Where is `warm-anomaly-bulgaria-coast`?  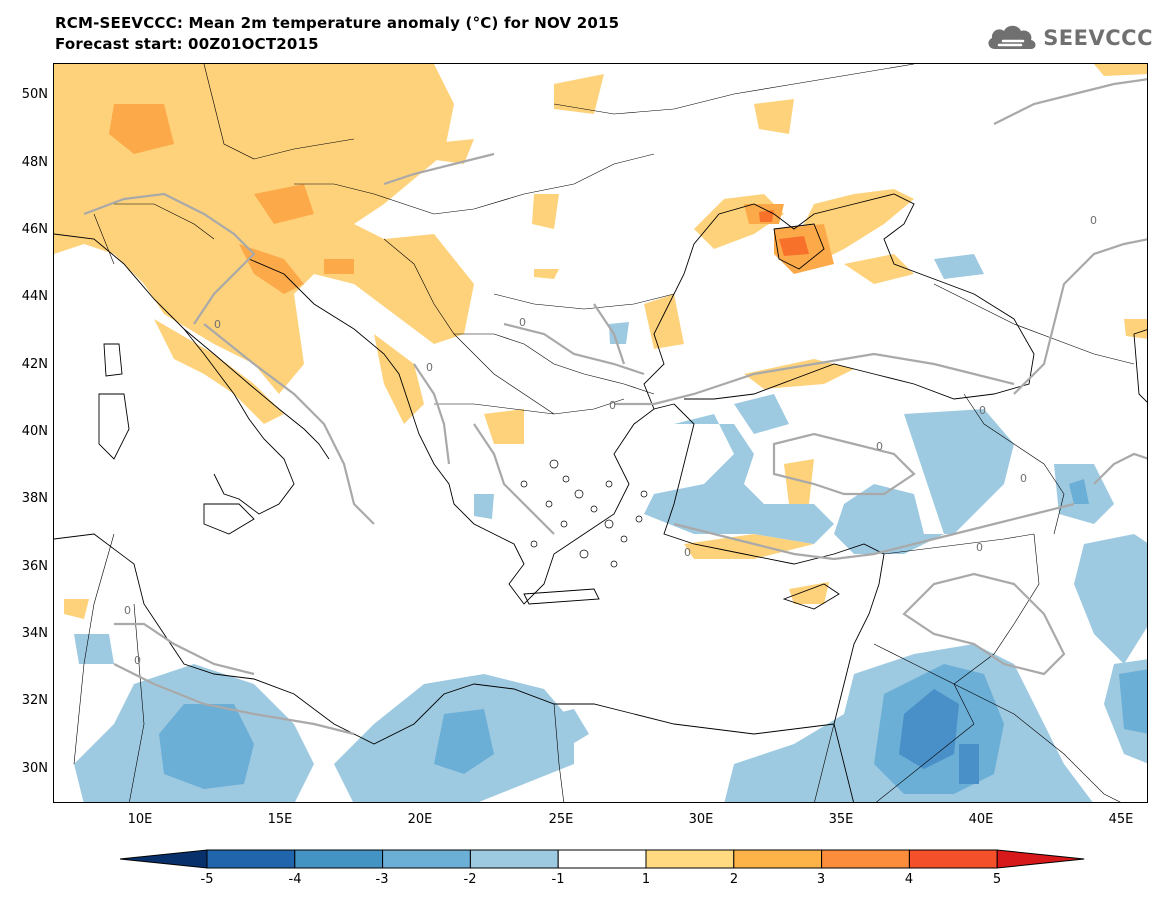
warm-anomaly-bulgaria-coast is located at coordinates (664, 321).